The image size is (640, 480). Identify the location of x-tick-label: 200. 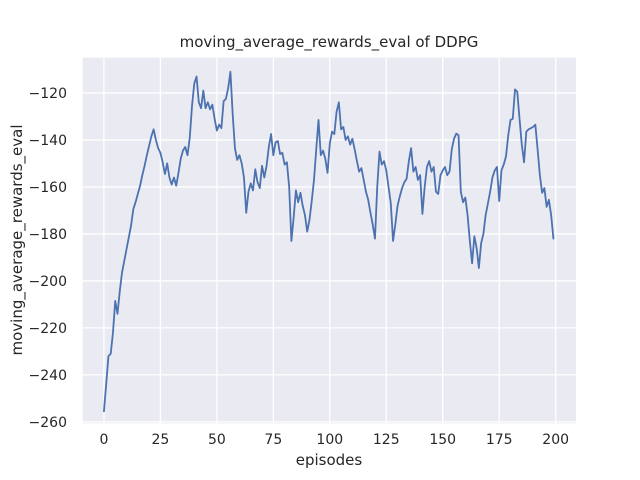
(555, 440).